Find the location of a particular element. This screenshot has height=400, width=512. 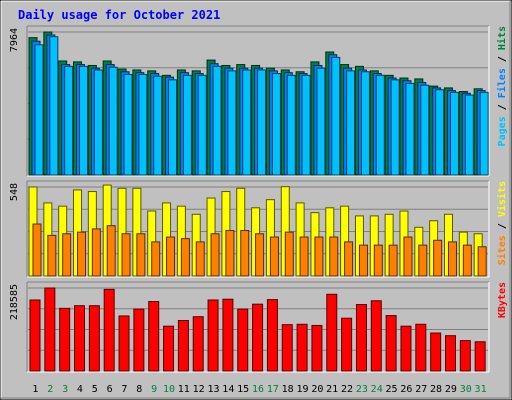

bar-kbytes-day-21: KBytes 21: 202000 is located at coordinates (332, 332).